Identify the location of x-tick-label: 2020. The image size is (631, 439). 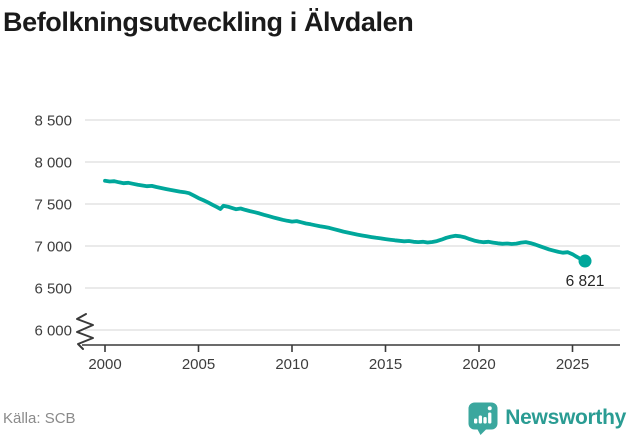
(478, 364).